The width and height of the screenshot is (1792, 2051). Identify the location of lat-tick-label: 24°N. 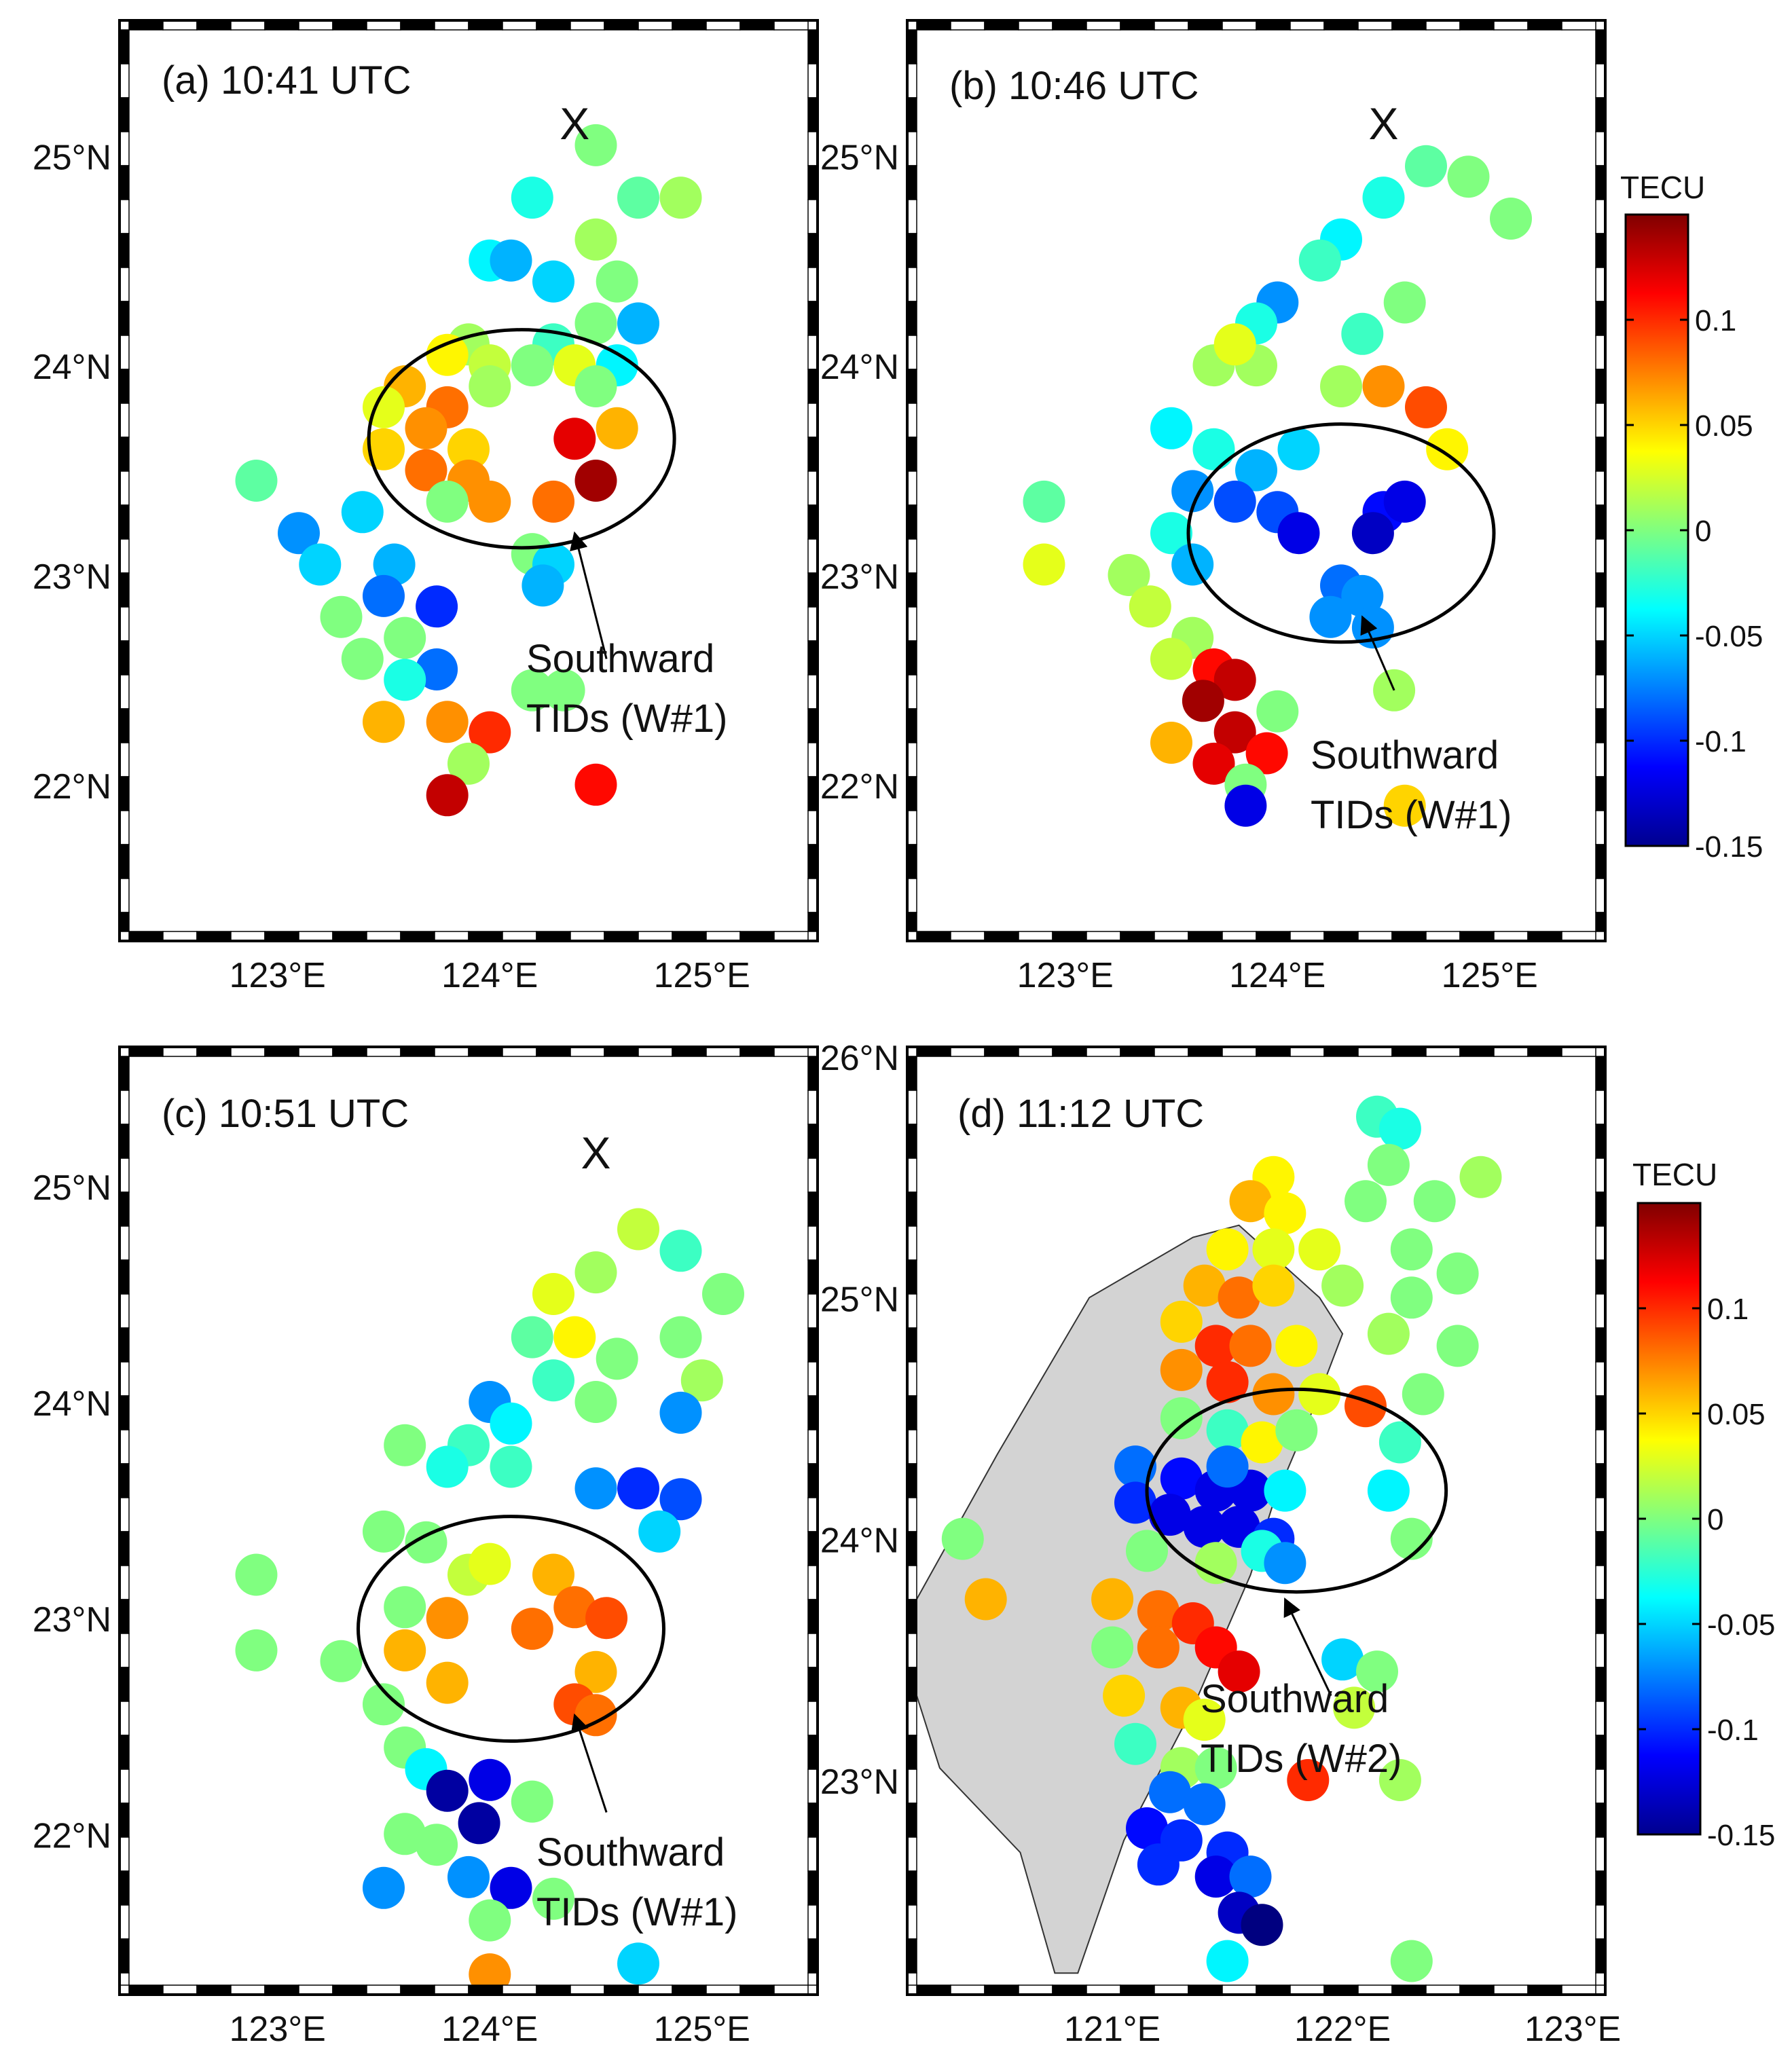
(859, 1541).